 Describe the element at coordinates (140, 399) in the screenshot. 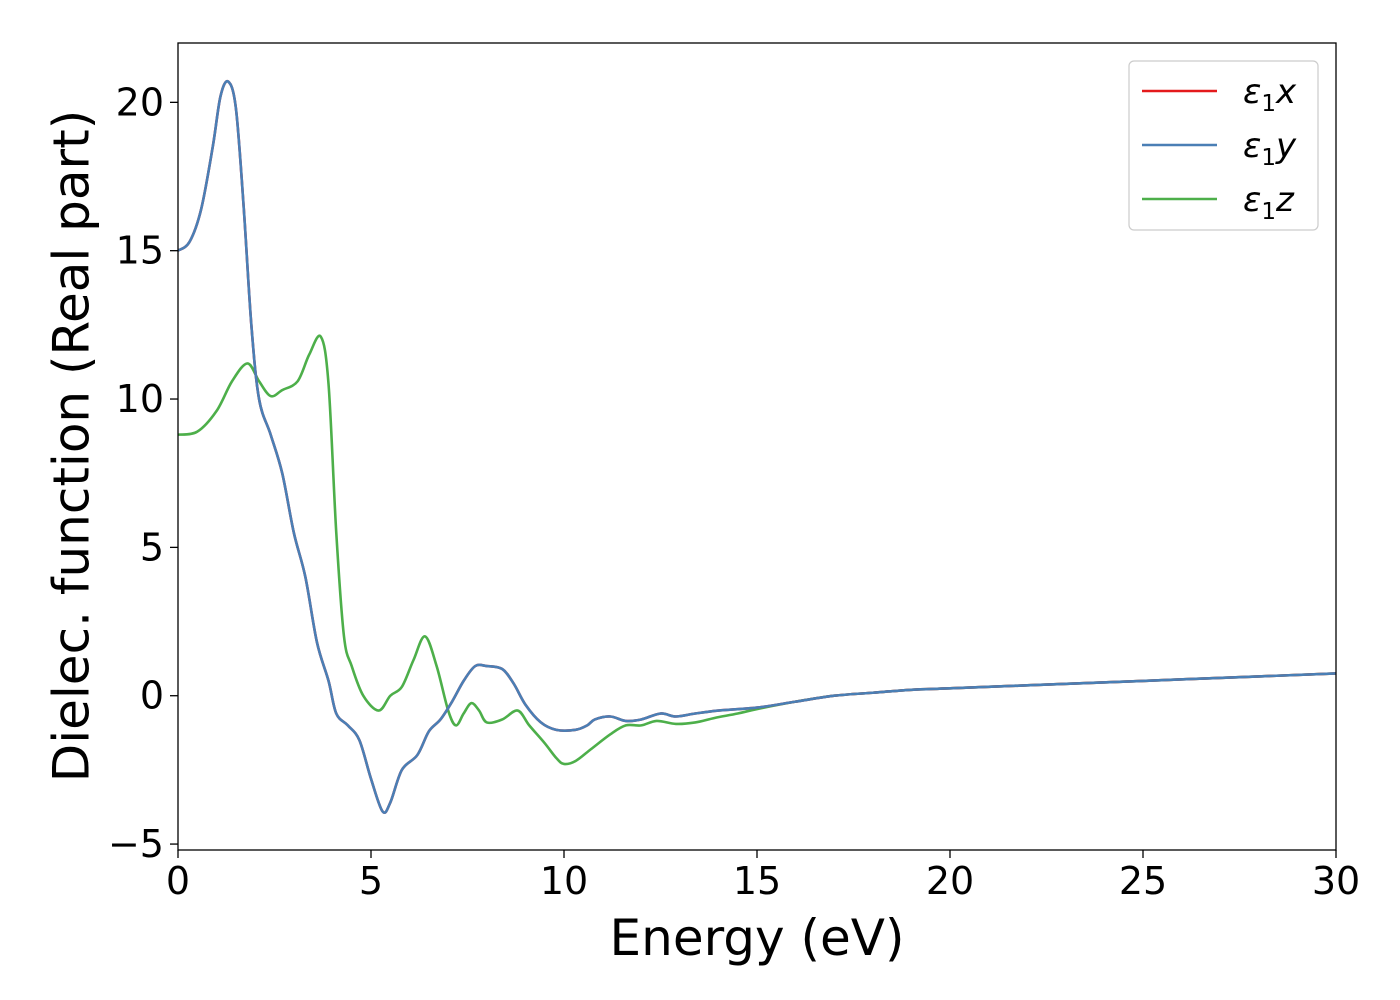

I see `y-tick-label: 10` at that location.